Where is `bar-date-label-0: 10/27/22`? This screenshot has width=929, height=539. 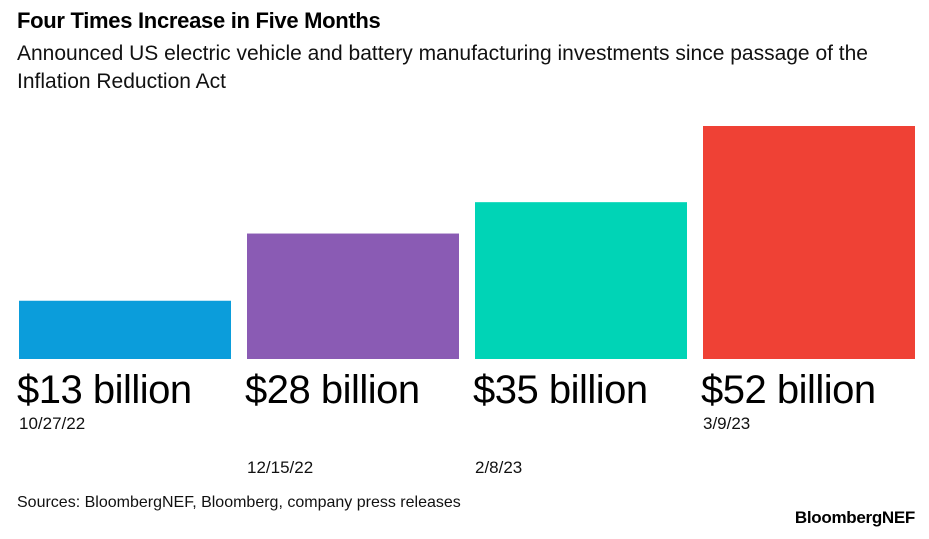 bar-date-label-0: 10/27/22 is located at coordinates (52, 423).